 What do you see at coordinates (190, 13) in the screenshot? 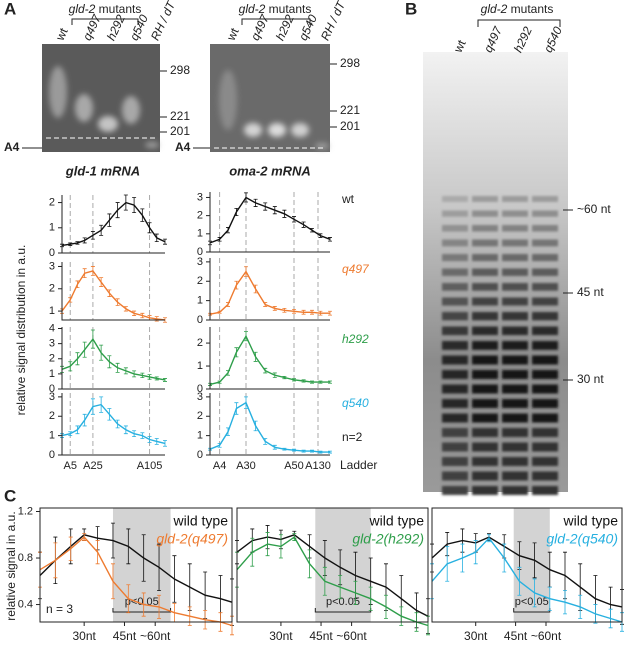
I see `group-header: gld-2 mutants gld-2 mutants` at bounding box center [190, 13].